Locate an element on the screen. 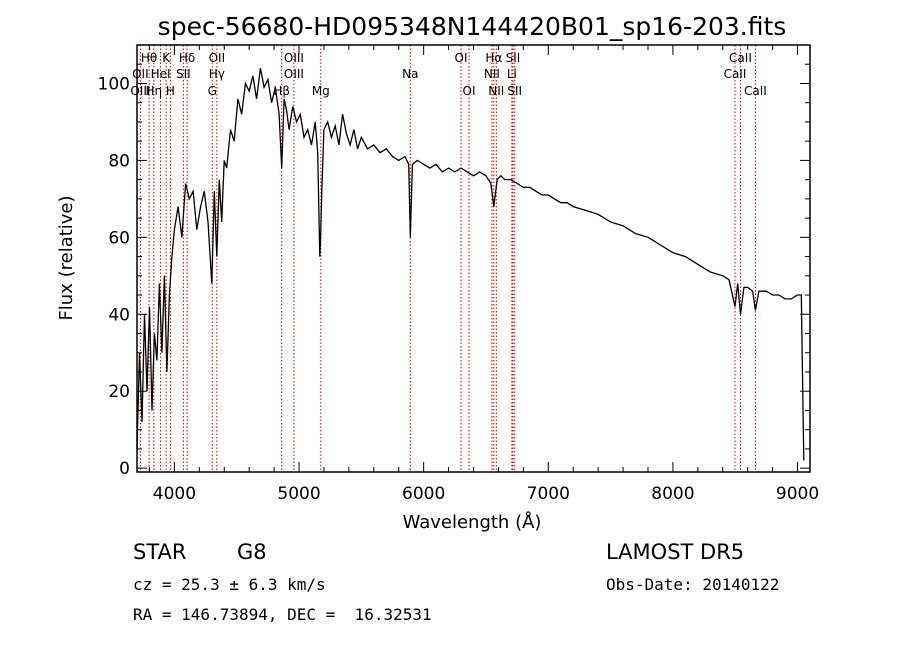 The height and width of the screenshot is (649, 900). observation-date: Obs-Date: 20140122 is located at coordinates (693, 584).